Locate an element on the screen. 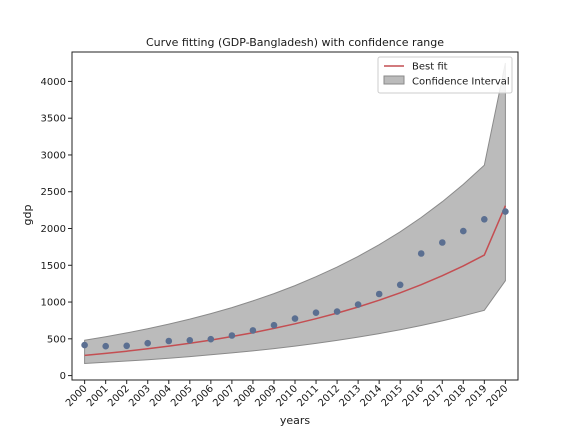  x-tick-label-2008: 2008 is located at coordinates (245, 396).